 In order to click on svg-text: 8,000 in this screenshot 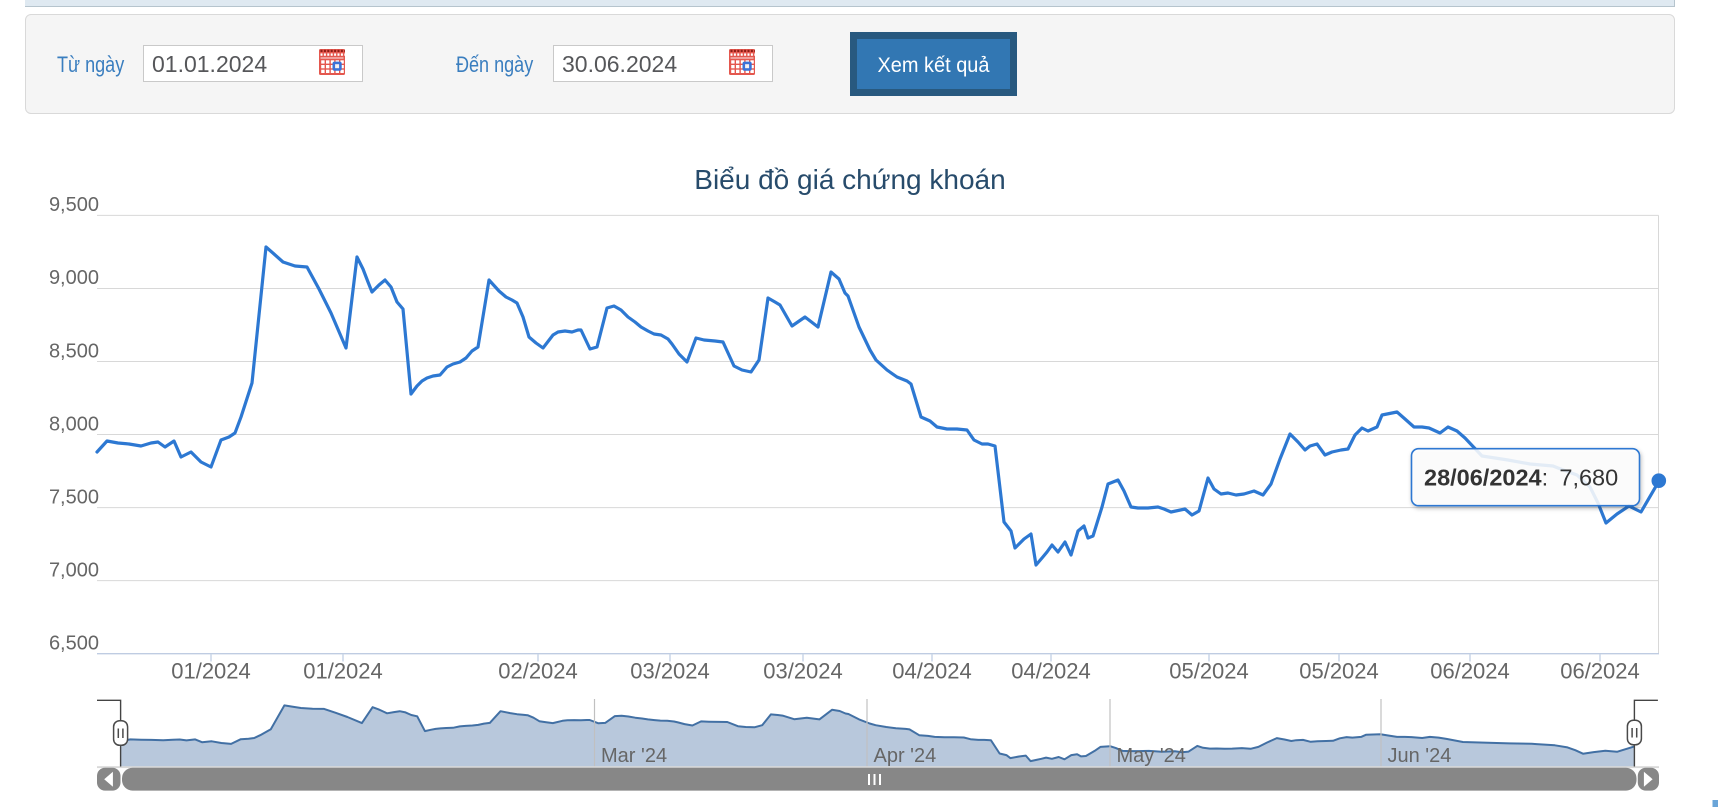, I will do `click(74, 424)`.